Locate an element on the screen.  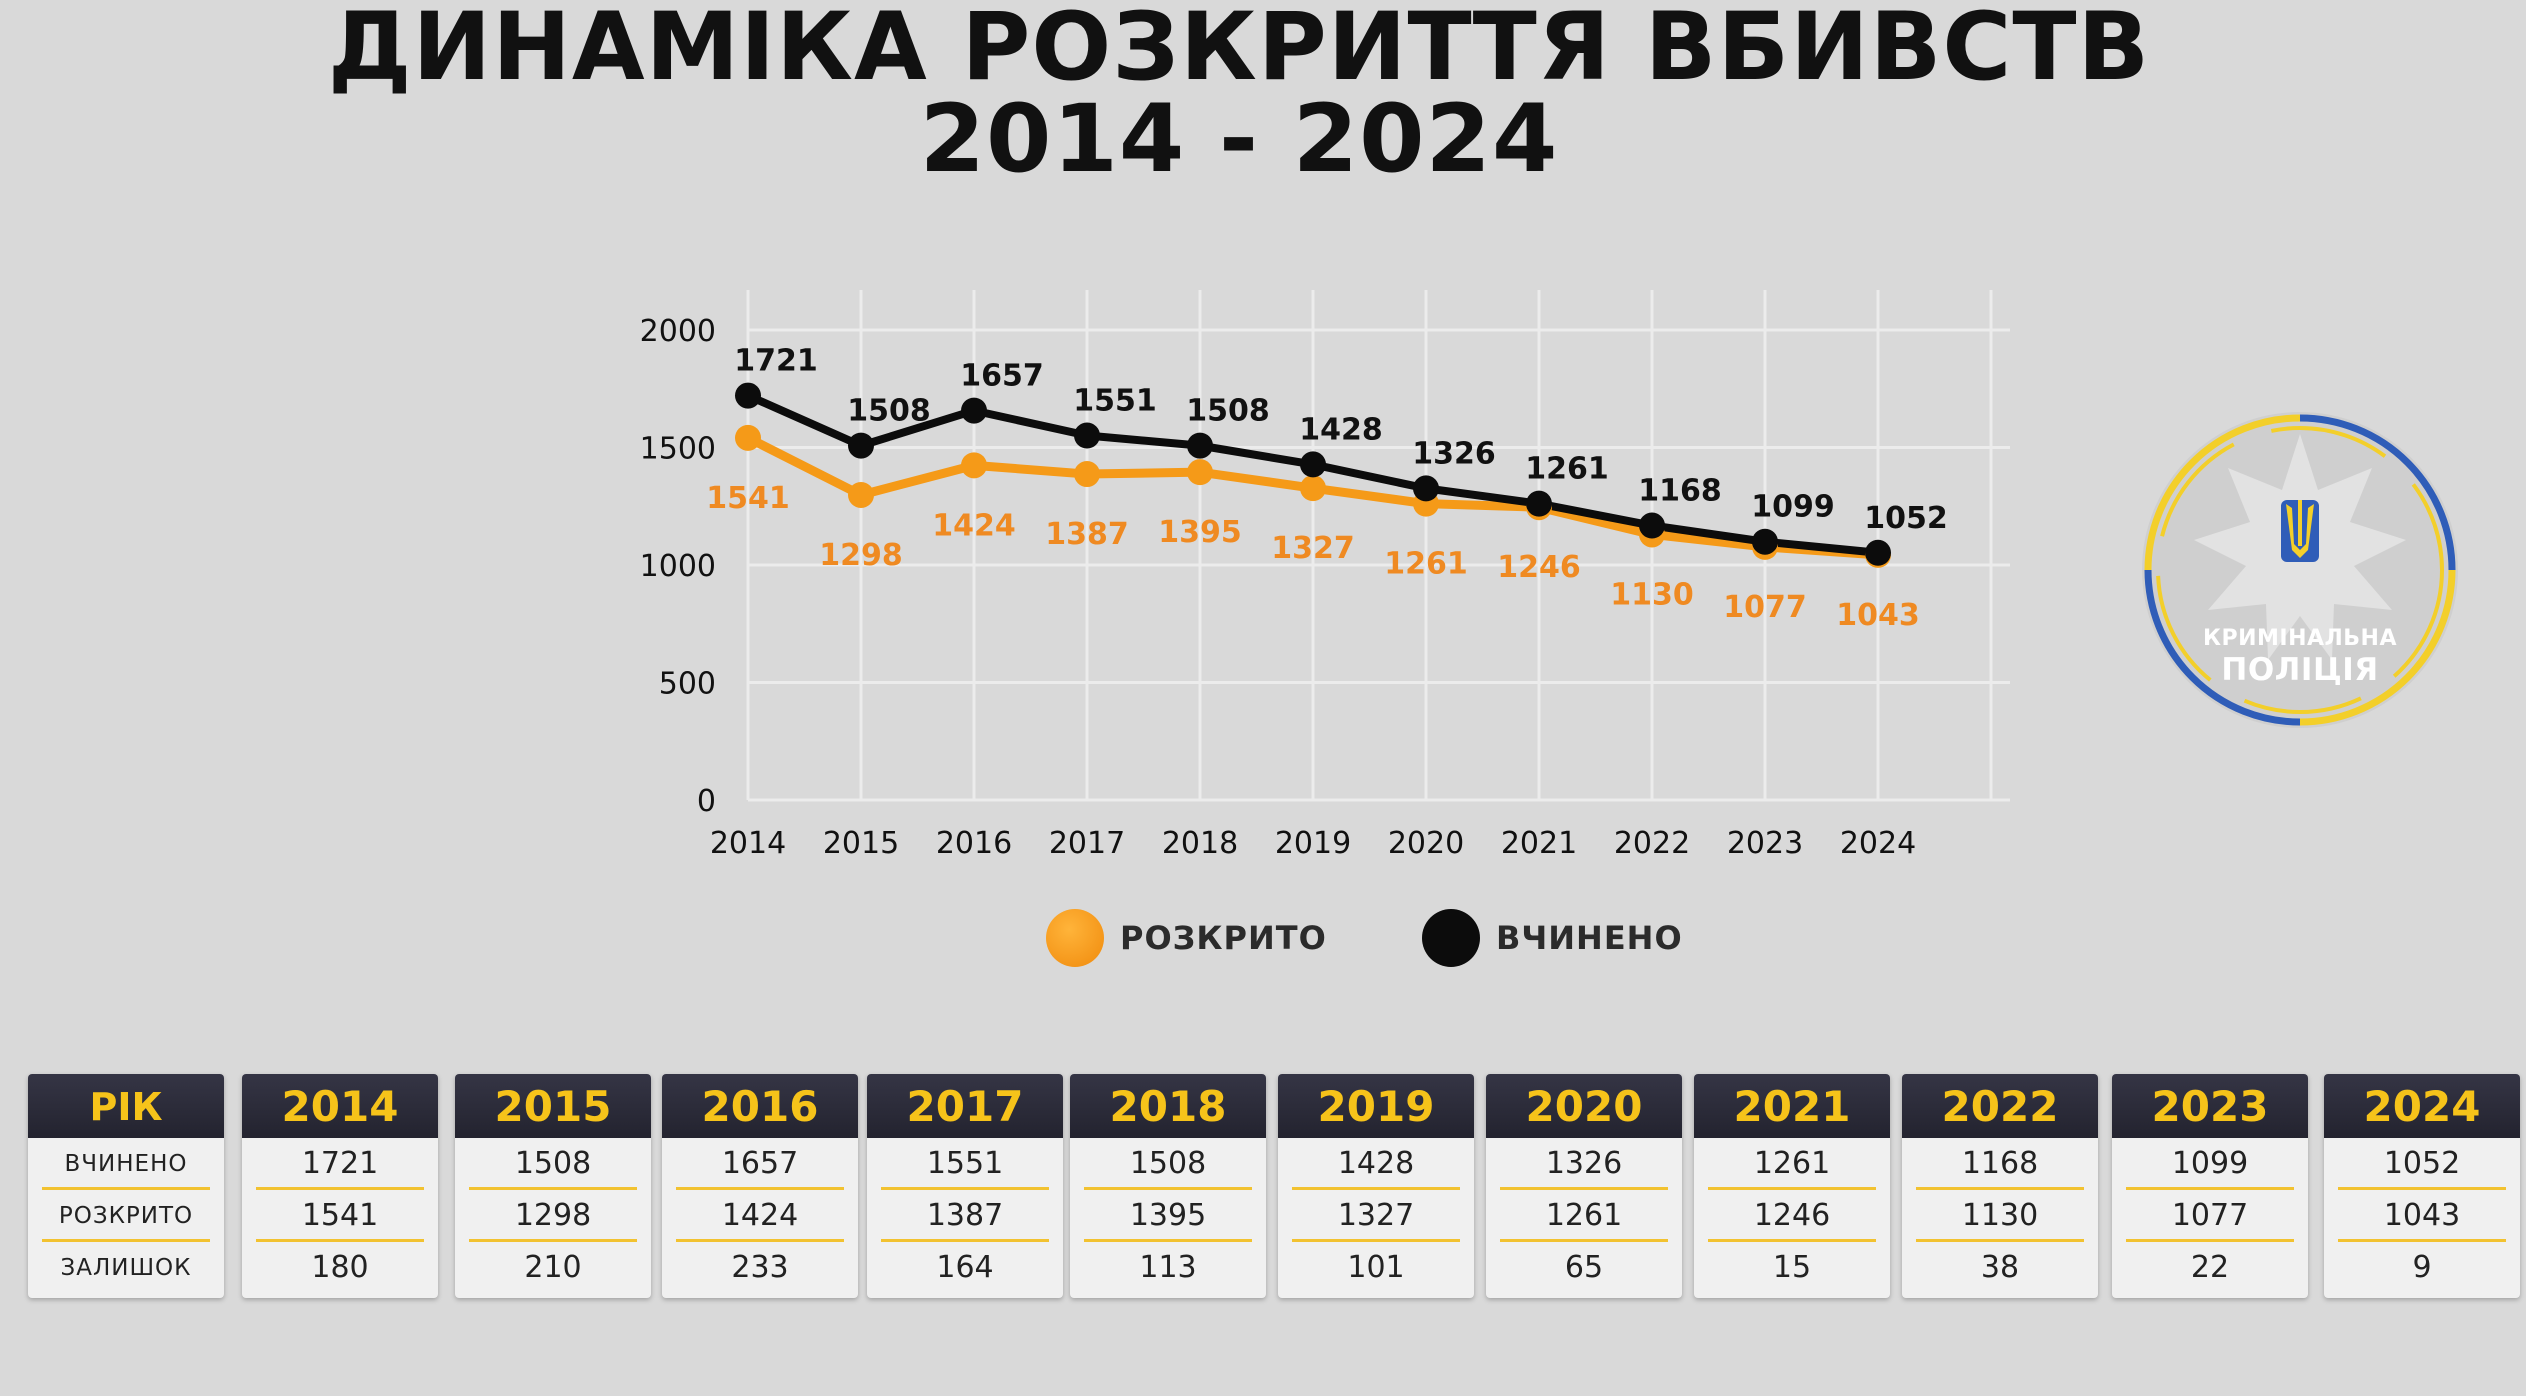
data-label-committed: 1551 is located at coordinates (1115, 401).